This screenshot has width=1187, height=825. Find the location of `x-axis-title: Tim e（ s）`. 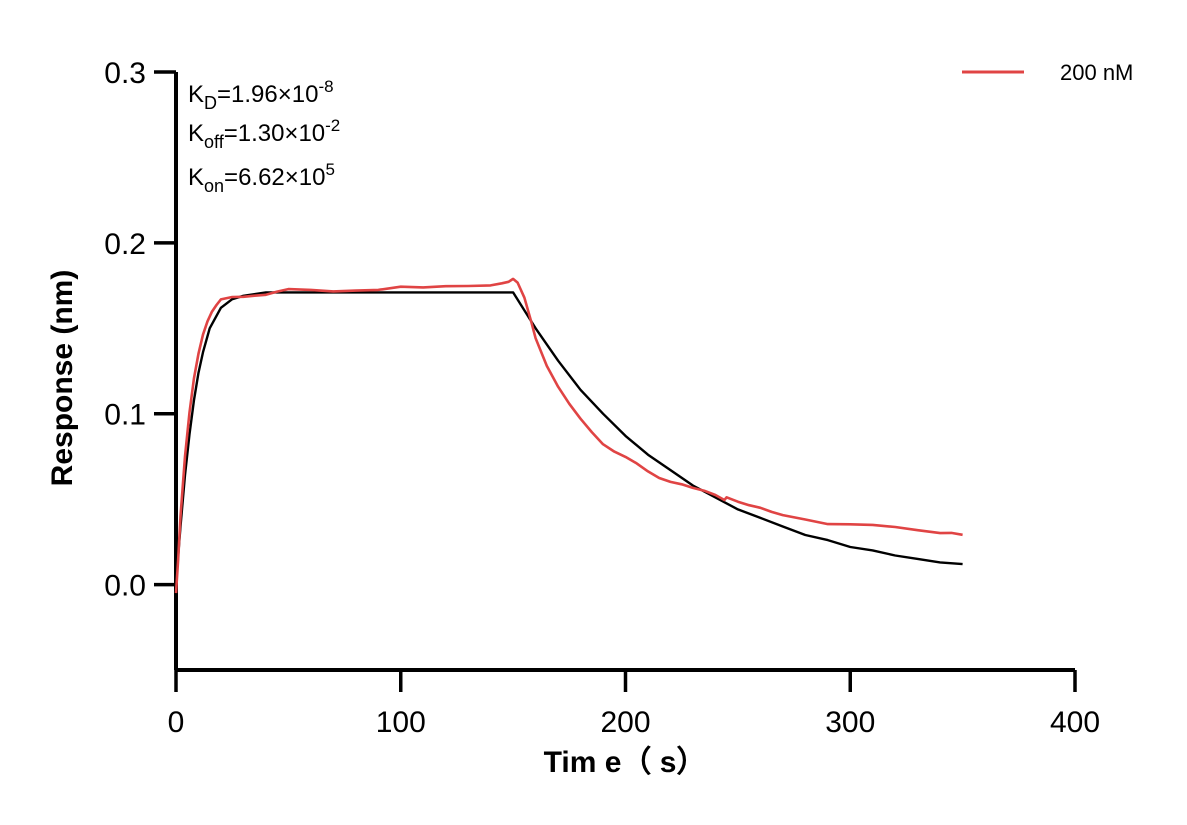

x-axis-title: Tim e（ s） is located at coordinates (625, 762).